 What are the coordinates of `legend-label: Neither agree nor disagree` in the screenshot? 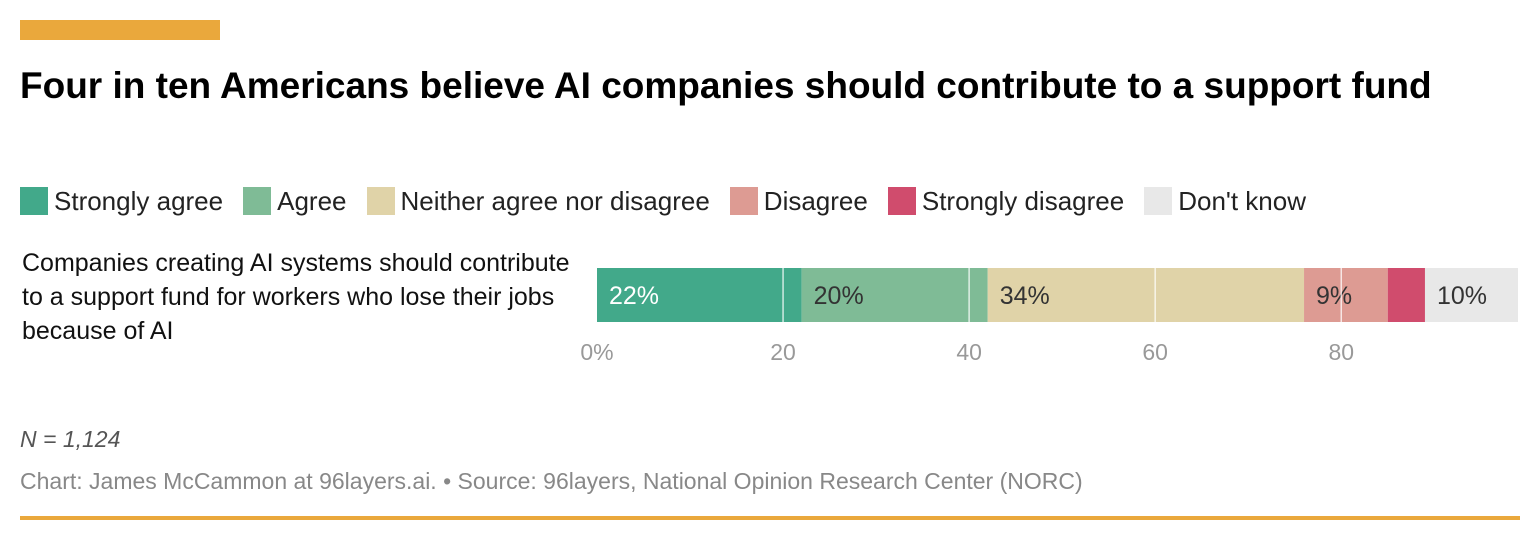 It's located at (555, 200).